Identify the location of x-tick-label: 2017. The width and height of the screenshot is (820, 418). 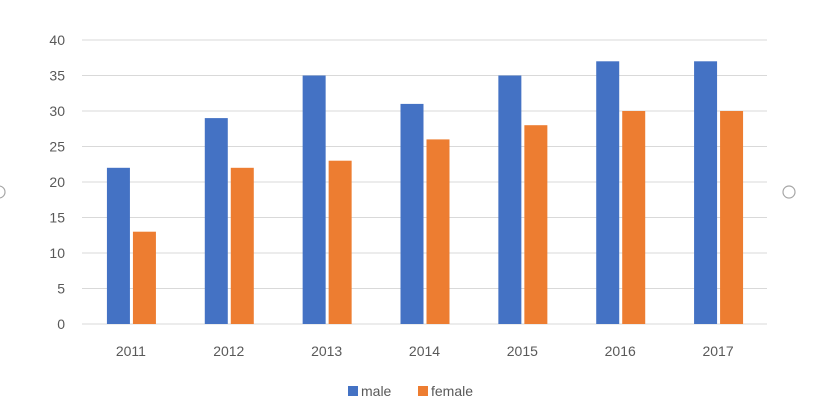
(717, 351).